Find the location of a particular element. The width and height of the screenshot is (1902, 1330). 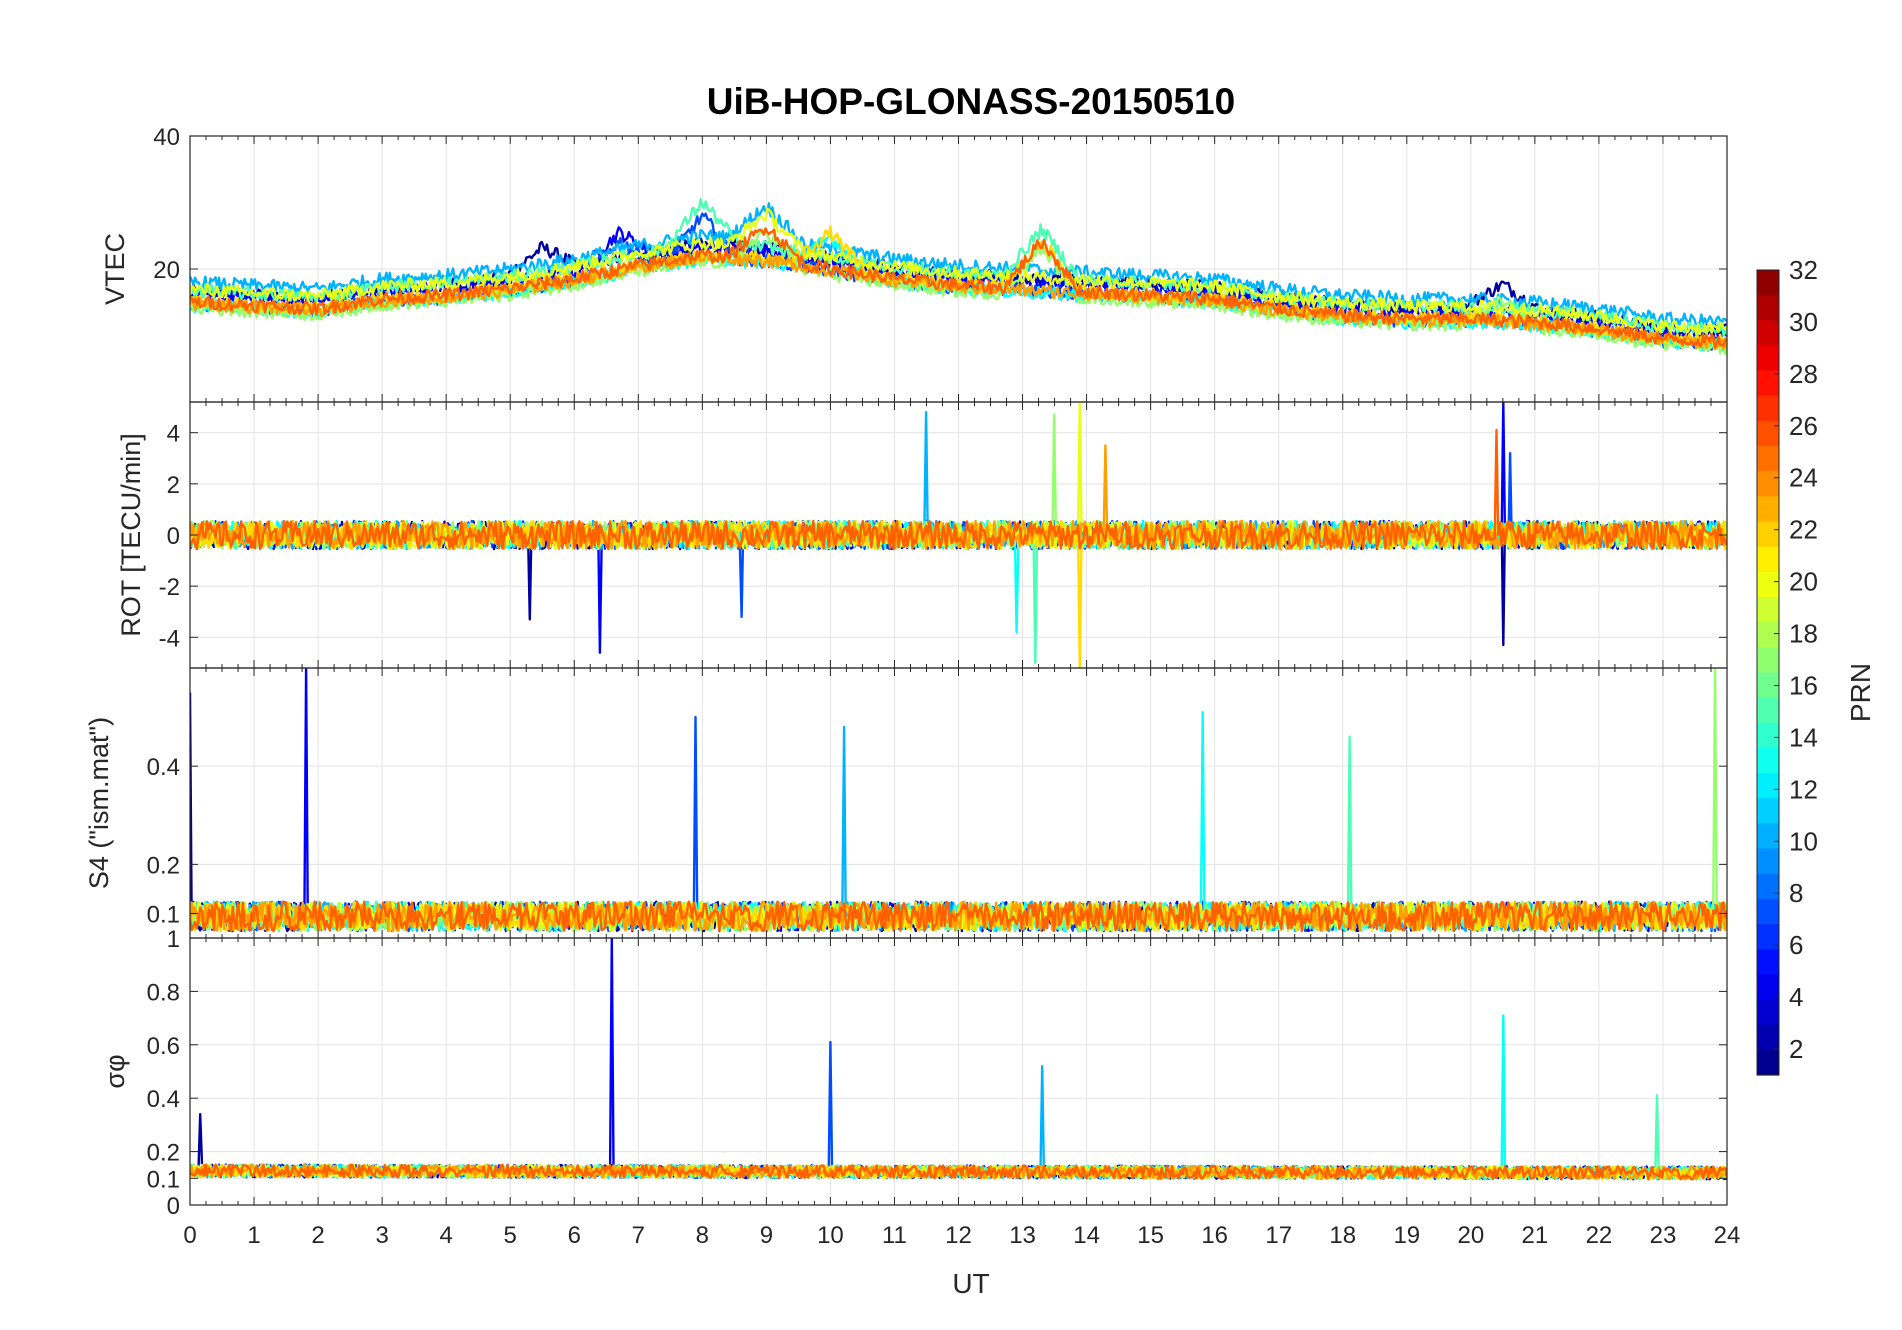

y-tick-label: 0.1 is located at coordinates (163, 914).